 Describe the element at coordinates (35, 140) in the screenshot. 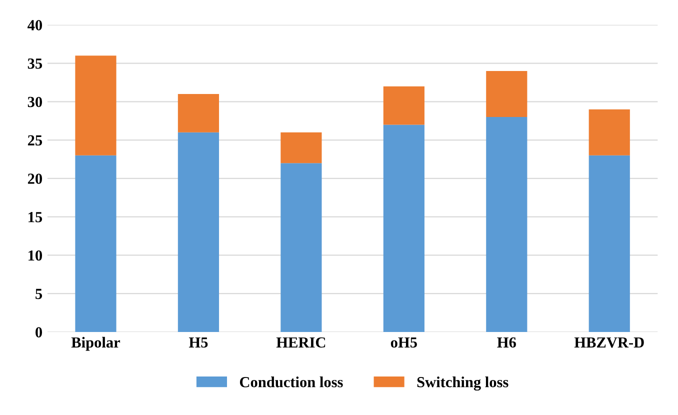

I see `y-tick-label: 25` at that location.